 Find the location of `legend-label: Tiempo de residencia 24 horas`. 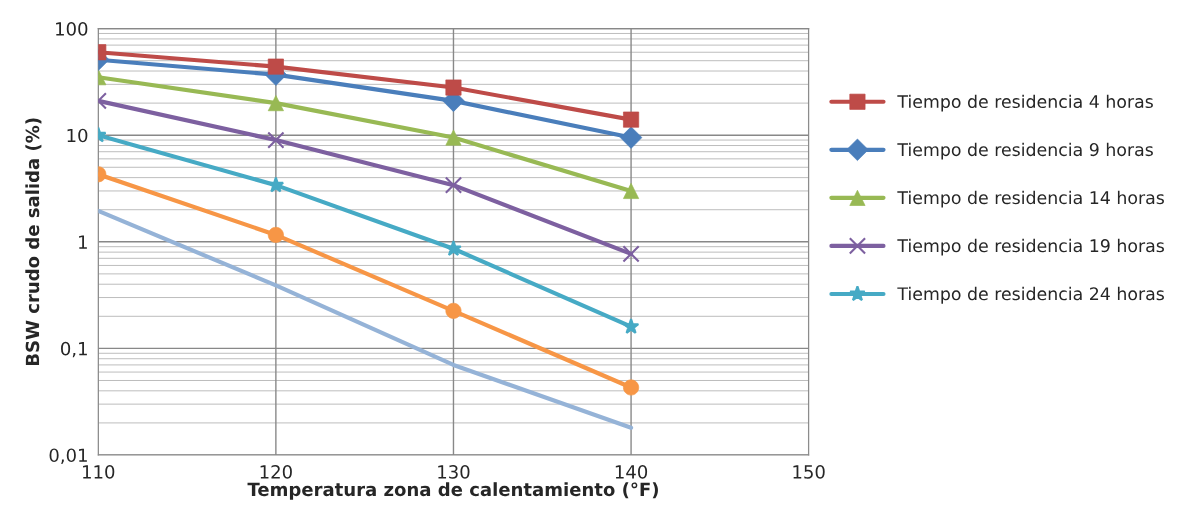

legend-label: Tiempo de residencia 24 horas is located at coordinates (1030, 295).